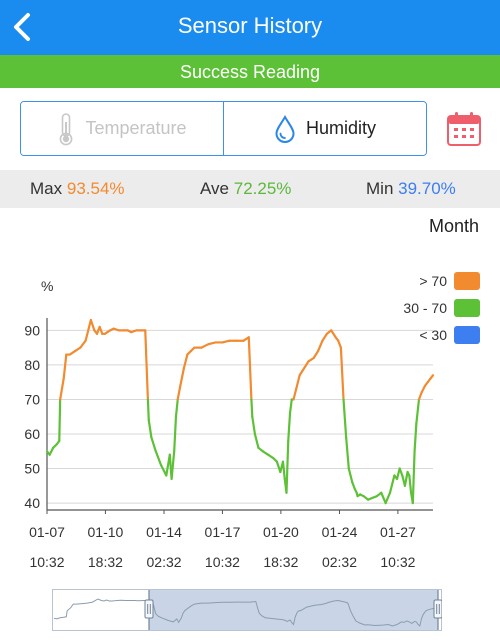  I want to click on navigator-handle-left, so click(149, 609).